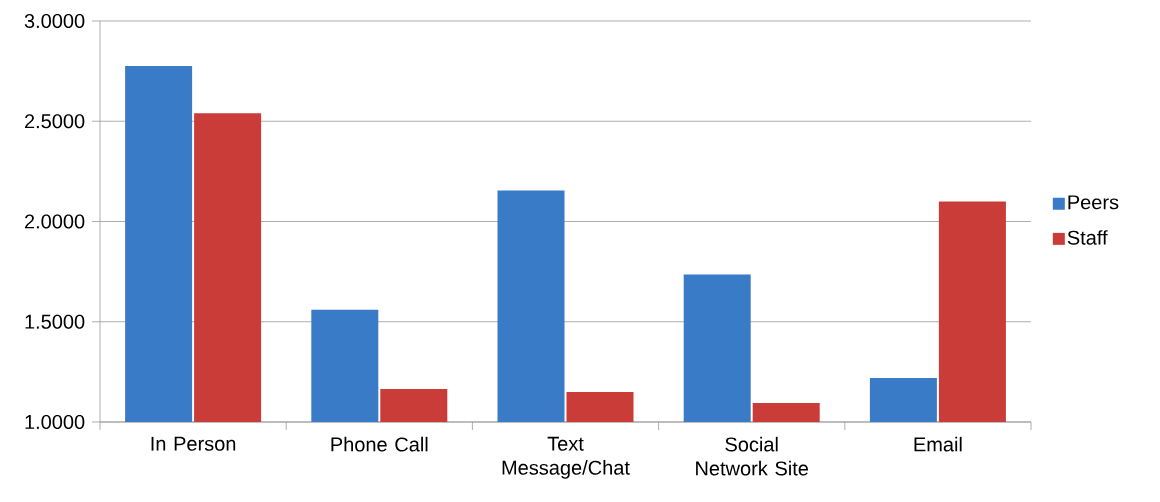 This screenshot has width=1160, height=502. What do you see at coordinates (55, 321) in the screenshot?
I see `y-tick-label: 1.5000` at bounding box center [55, 321].